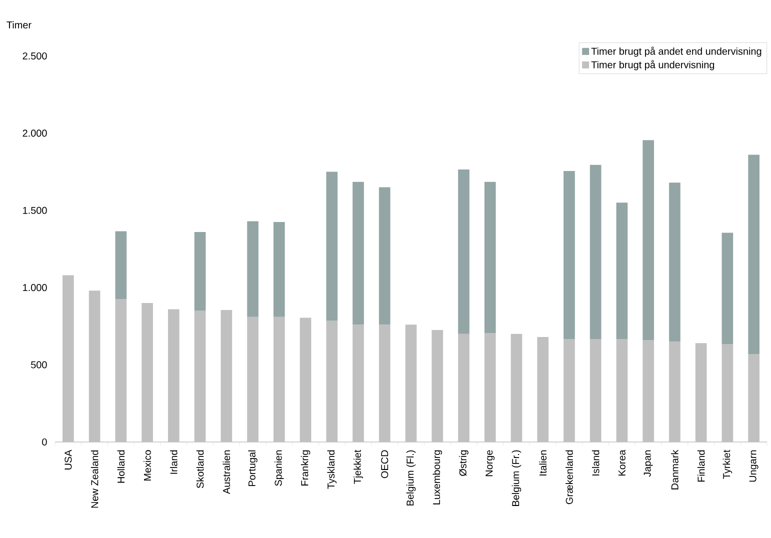 This screenshot has width=771, height=538. I want to click on x-tick-label: Belgium (Fr.), so click(517, 478).